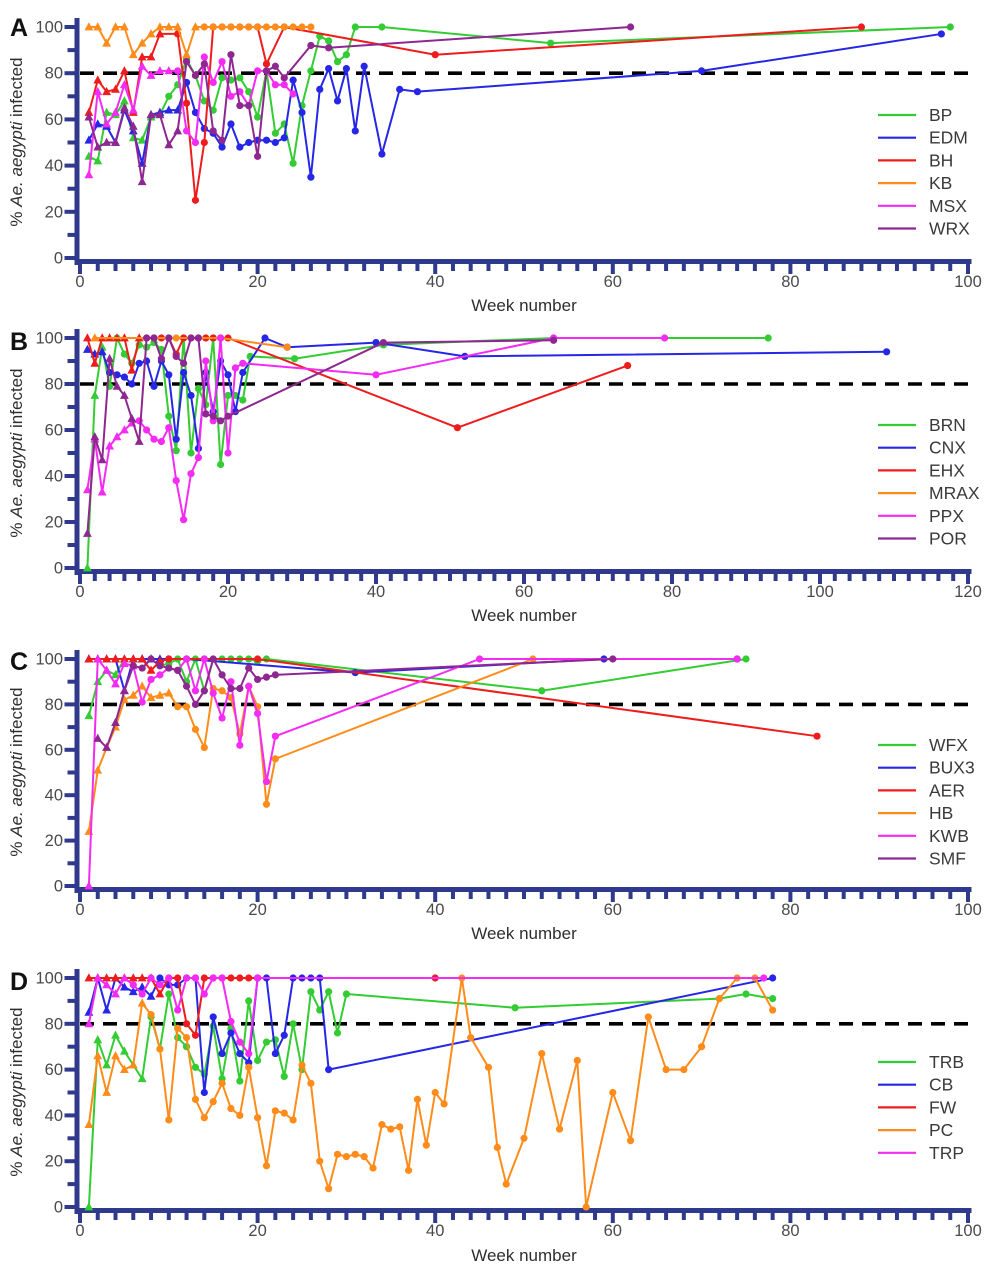  I want to click on marker-triangle-TRB, so click(107, 1064).